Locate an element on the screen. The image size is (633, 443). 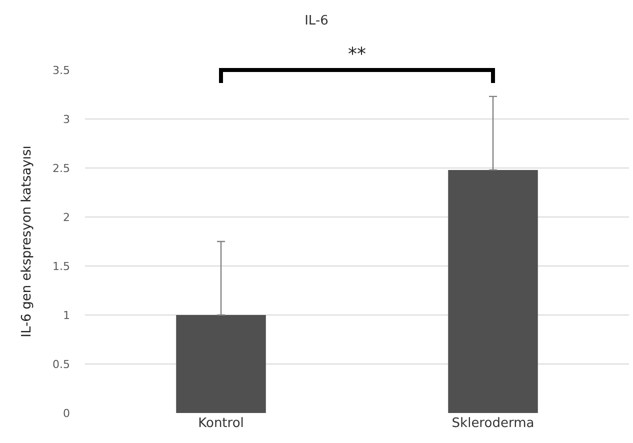
y-tick-label: 0 is located at coordinates (66, 413).